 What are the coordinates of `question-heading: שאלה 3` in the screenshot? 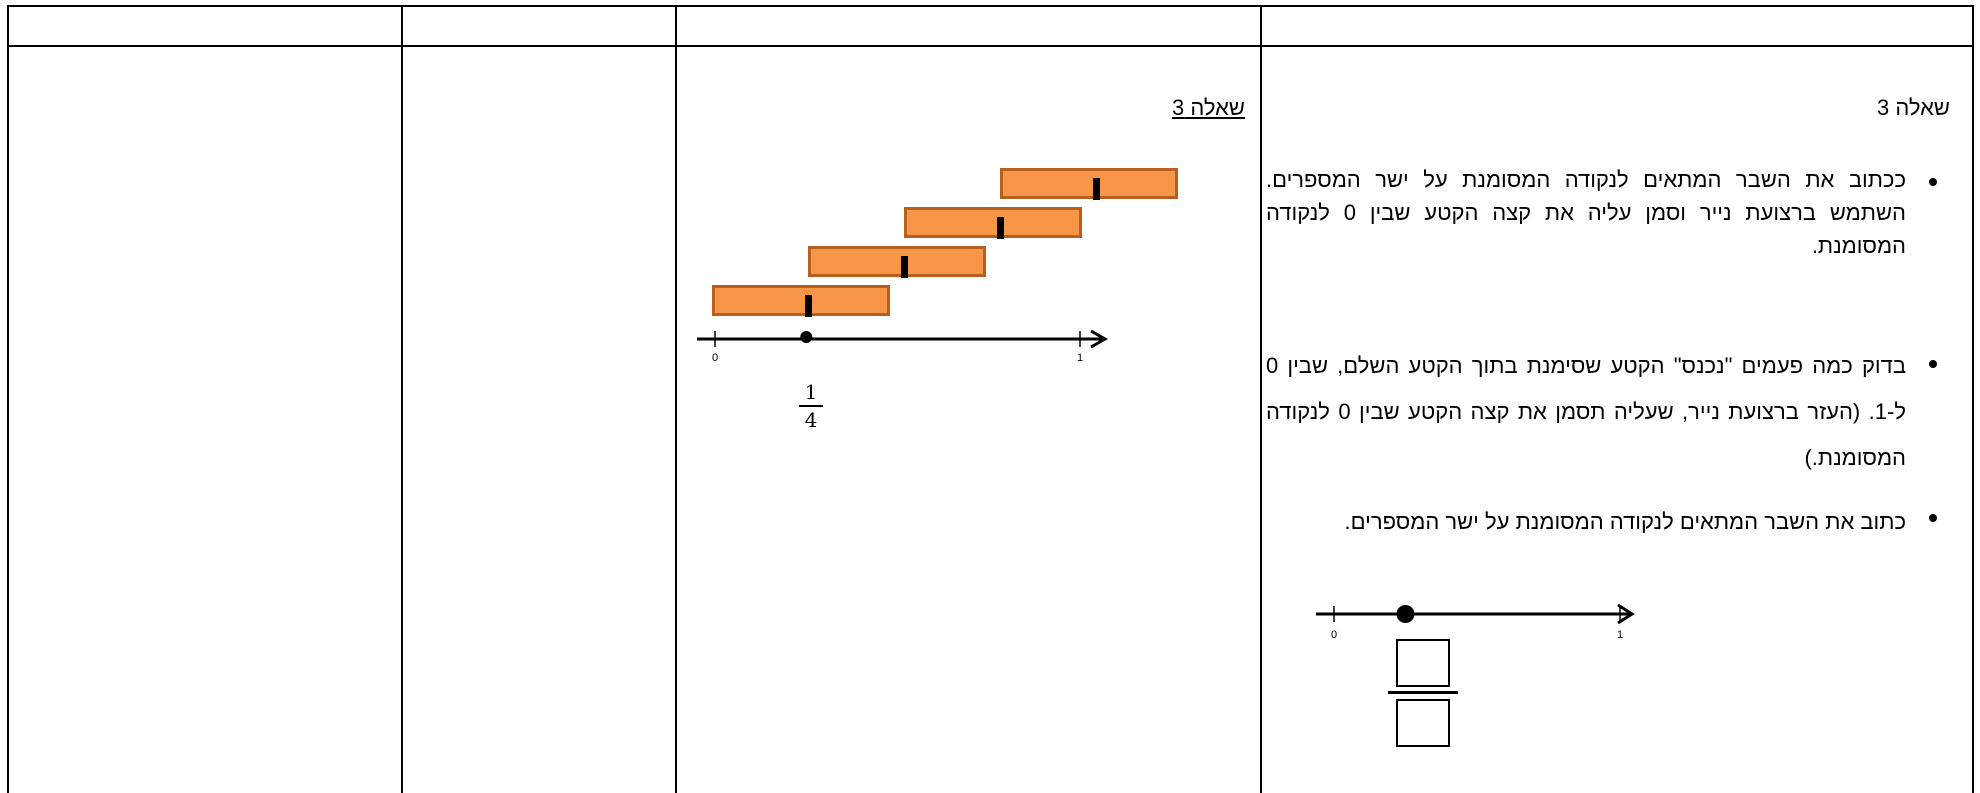 It's located at (1913, 107).